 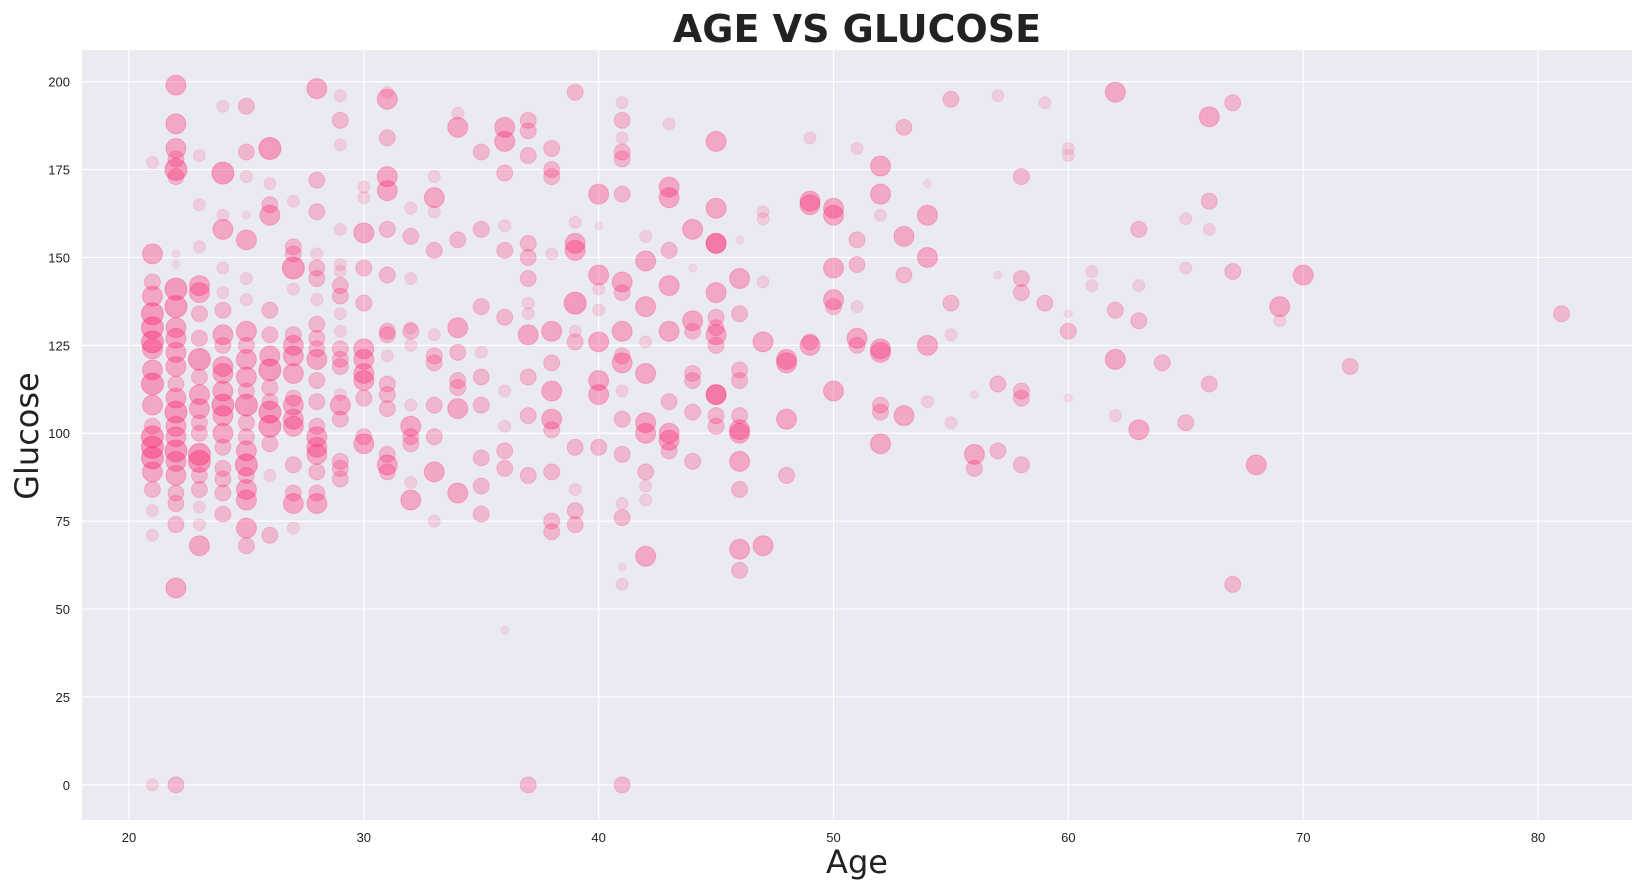 What do you see at coordinates (834, 837) in the screenshot?
I see `x-tick-labels: 20 30 40 50 60 70 80` at bounding box center [834, 837].